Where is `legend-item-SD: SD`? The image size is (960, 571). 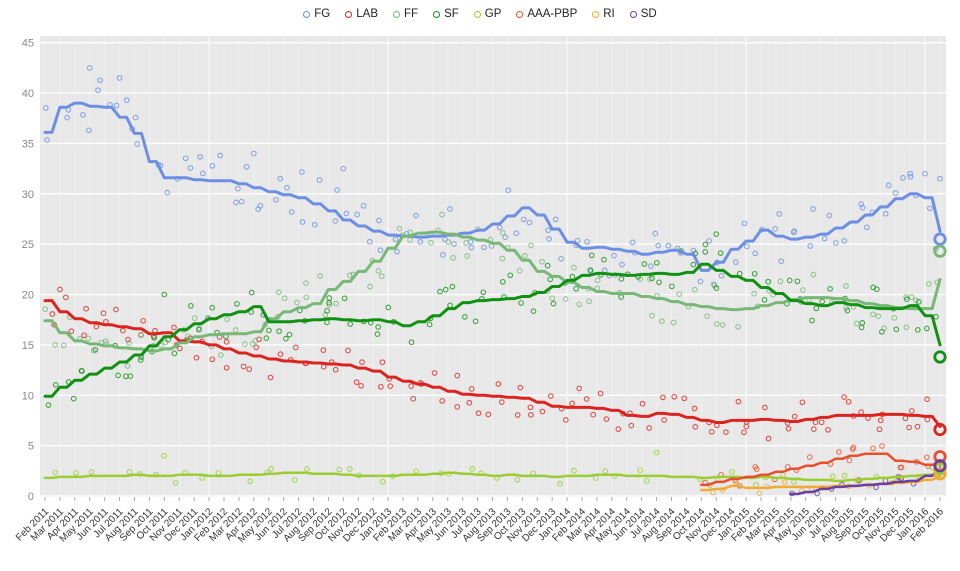
legend-item-SD: SD is located at coordinates (643, 14).